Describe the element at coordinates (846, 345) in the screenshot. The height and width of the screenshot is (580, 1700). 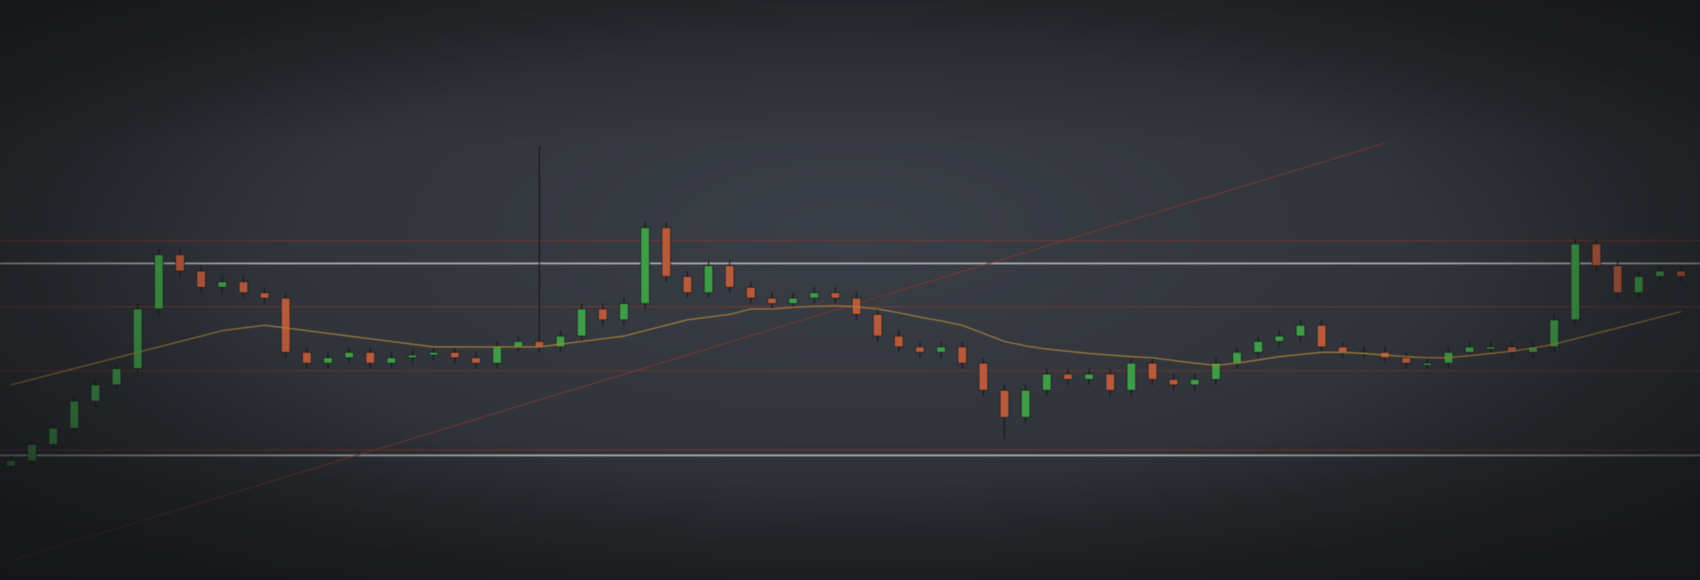
I see `moving-average` at that location.